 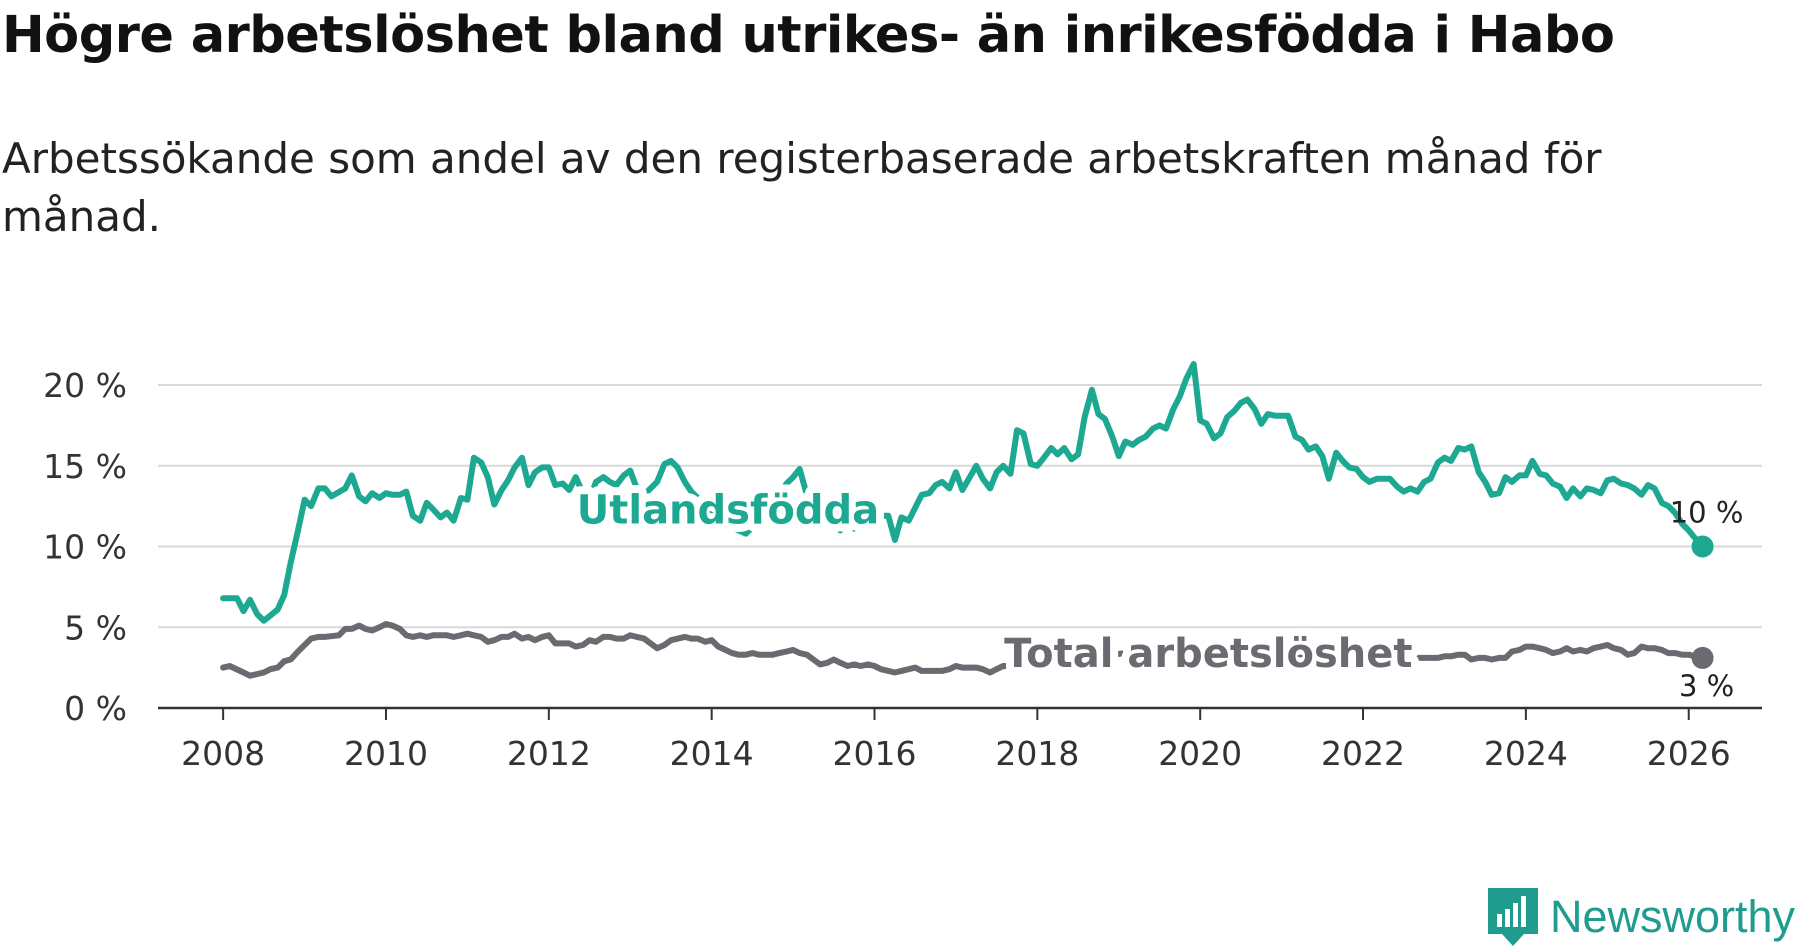 I want to click on y-tick-label: 5 %, so click(x=95, y=627).